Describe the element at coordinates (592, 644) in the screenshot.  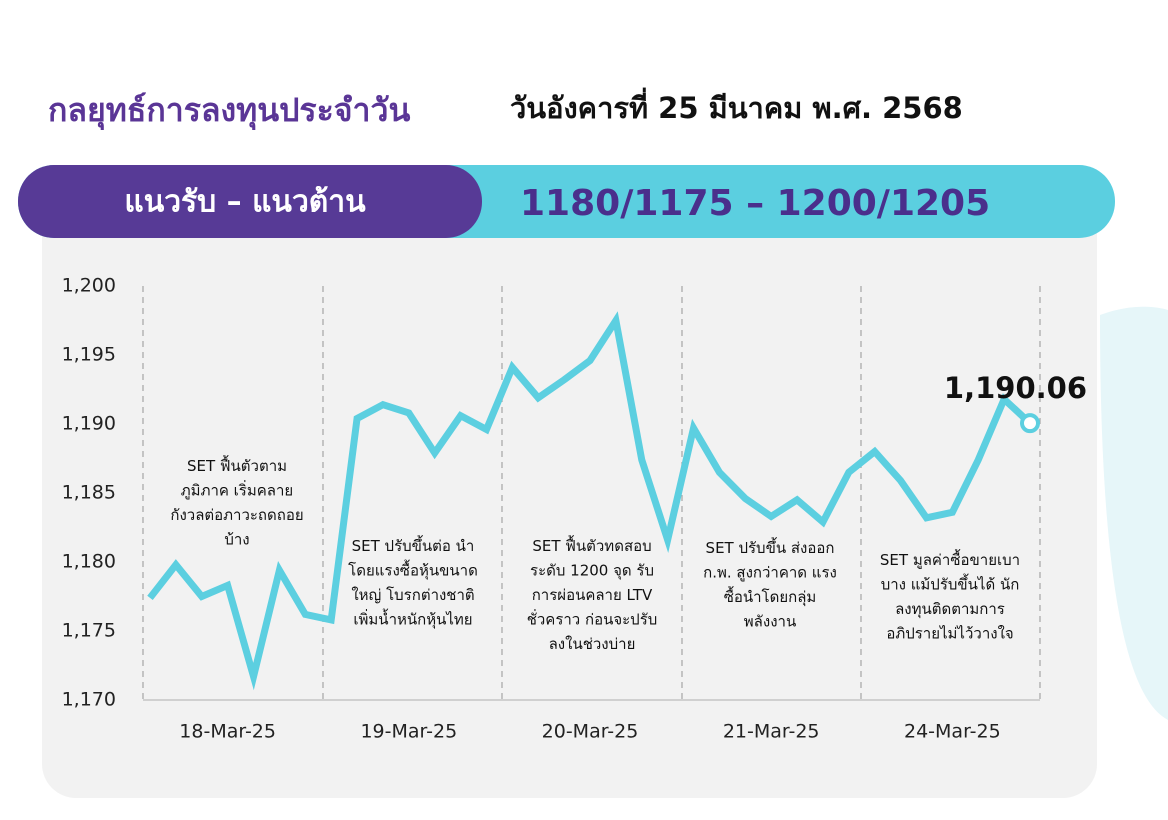
I see `annotation-line: ลงในช่วงบ่าย` at that location.